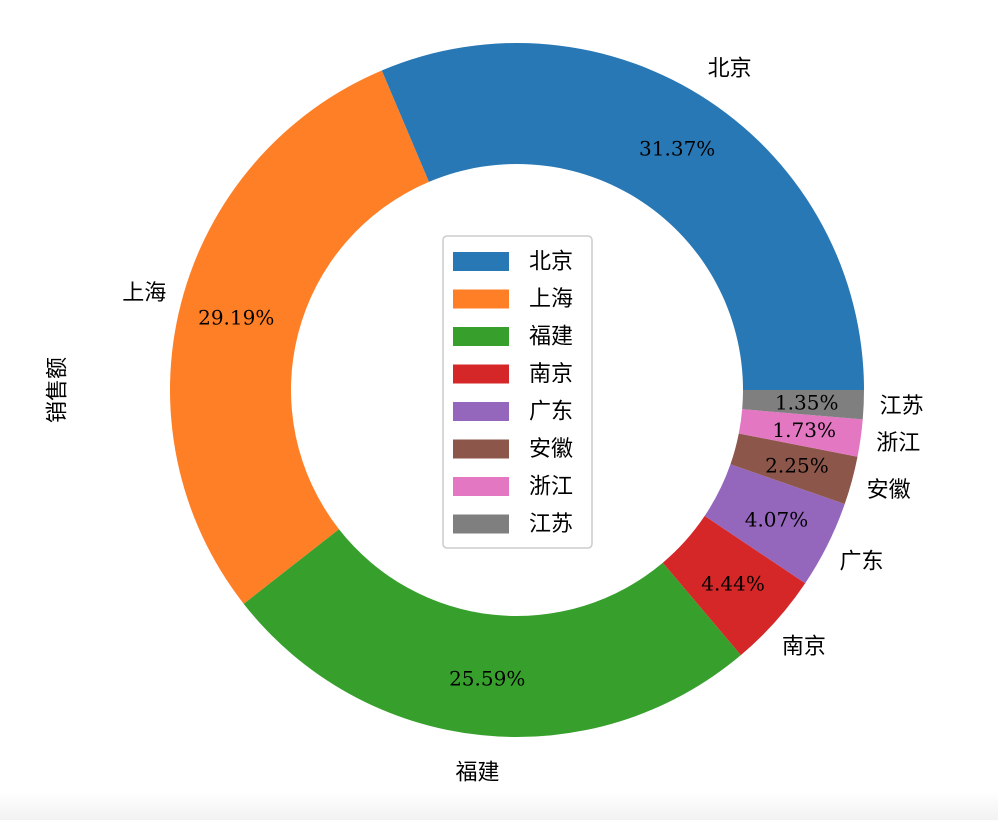 The width and height of the screenshot is (998, 824). I want to click on category-label-上海: 上海, so click(144, 293).